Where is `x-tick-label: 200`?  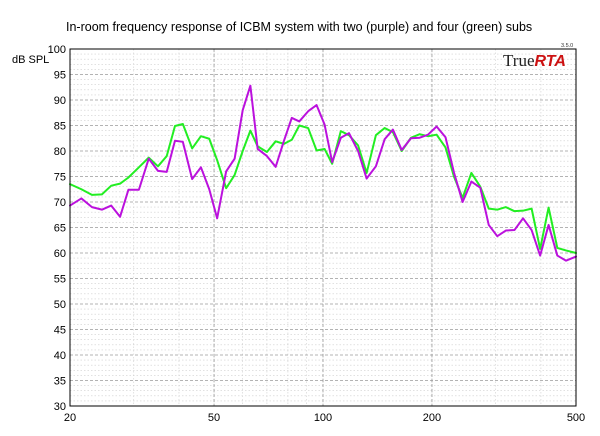 x-tick-label: 200 is located at coordinates (432, 418).